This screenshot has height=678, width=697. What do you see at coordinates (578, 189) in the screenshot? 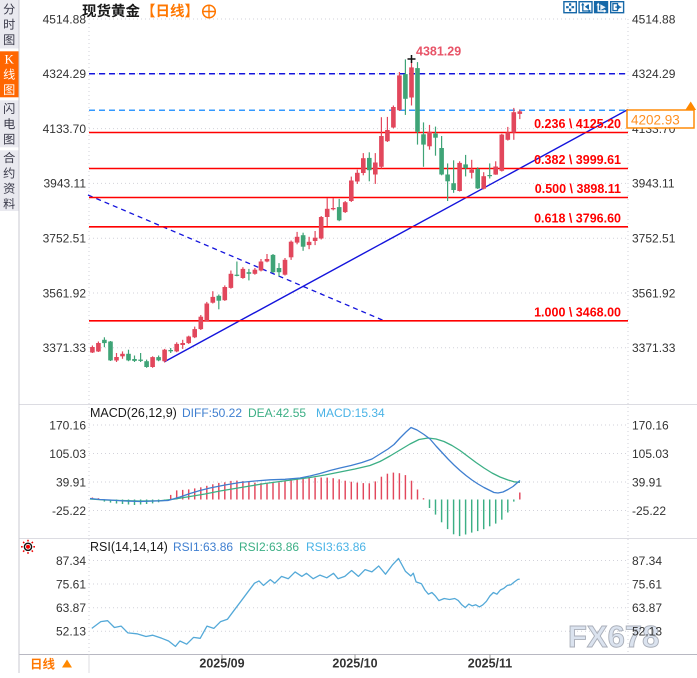
I see `svg-text: 0.500 \ 3898.11` at bounding box center [578, 189].